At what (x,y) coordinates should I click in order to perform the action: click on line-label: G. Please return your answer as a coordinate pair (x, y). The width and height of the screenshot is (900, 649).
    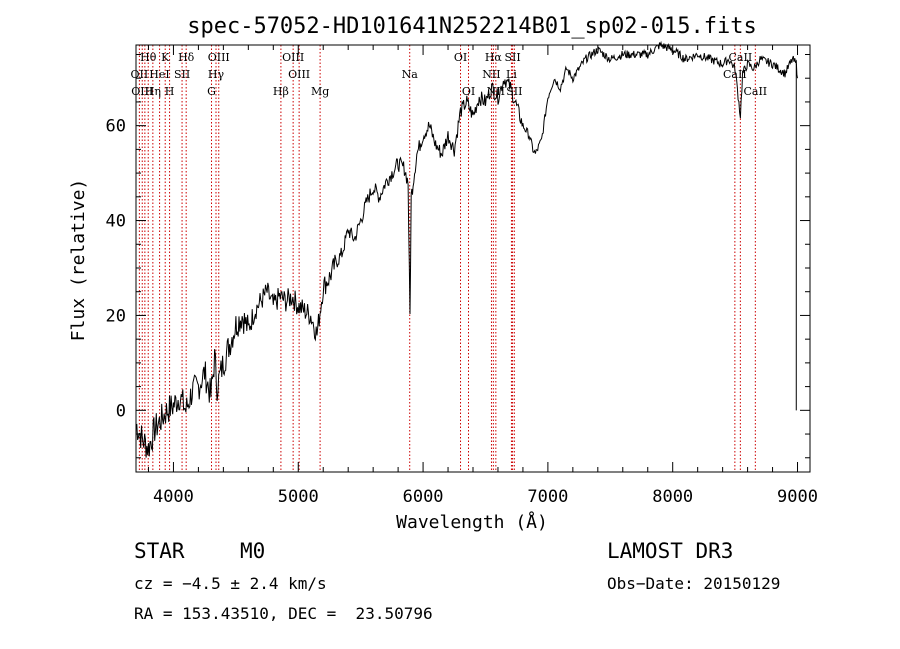
    Looking at the image, I should click on (211, 91).